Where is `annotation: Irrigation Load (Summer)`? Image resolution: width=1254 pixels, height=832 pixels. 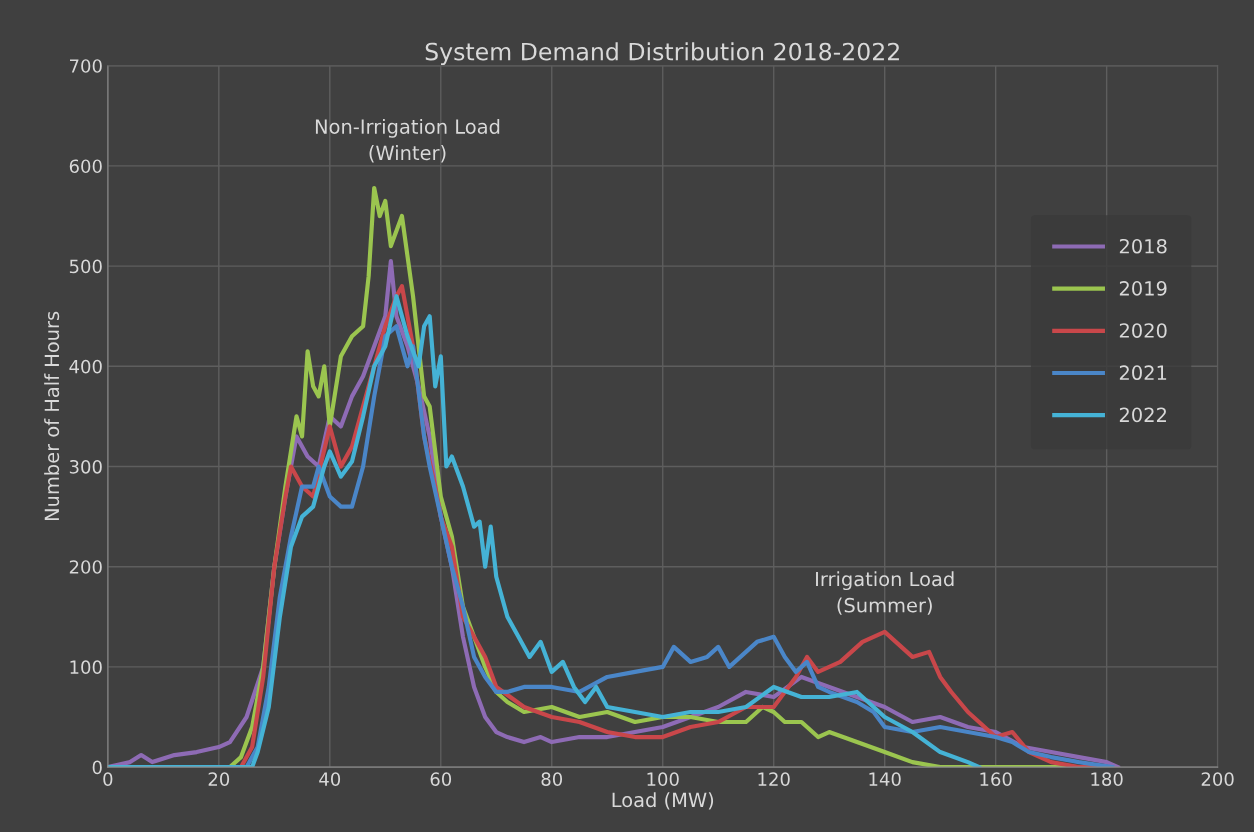
annotation: Irrigation Load (Summer) is located at coordinates (885, 593).